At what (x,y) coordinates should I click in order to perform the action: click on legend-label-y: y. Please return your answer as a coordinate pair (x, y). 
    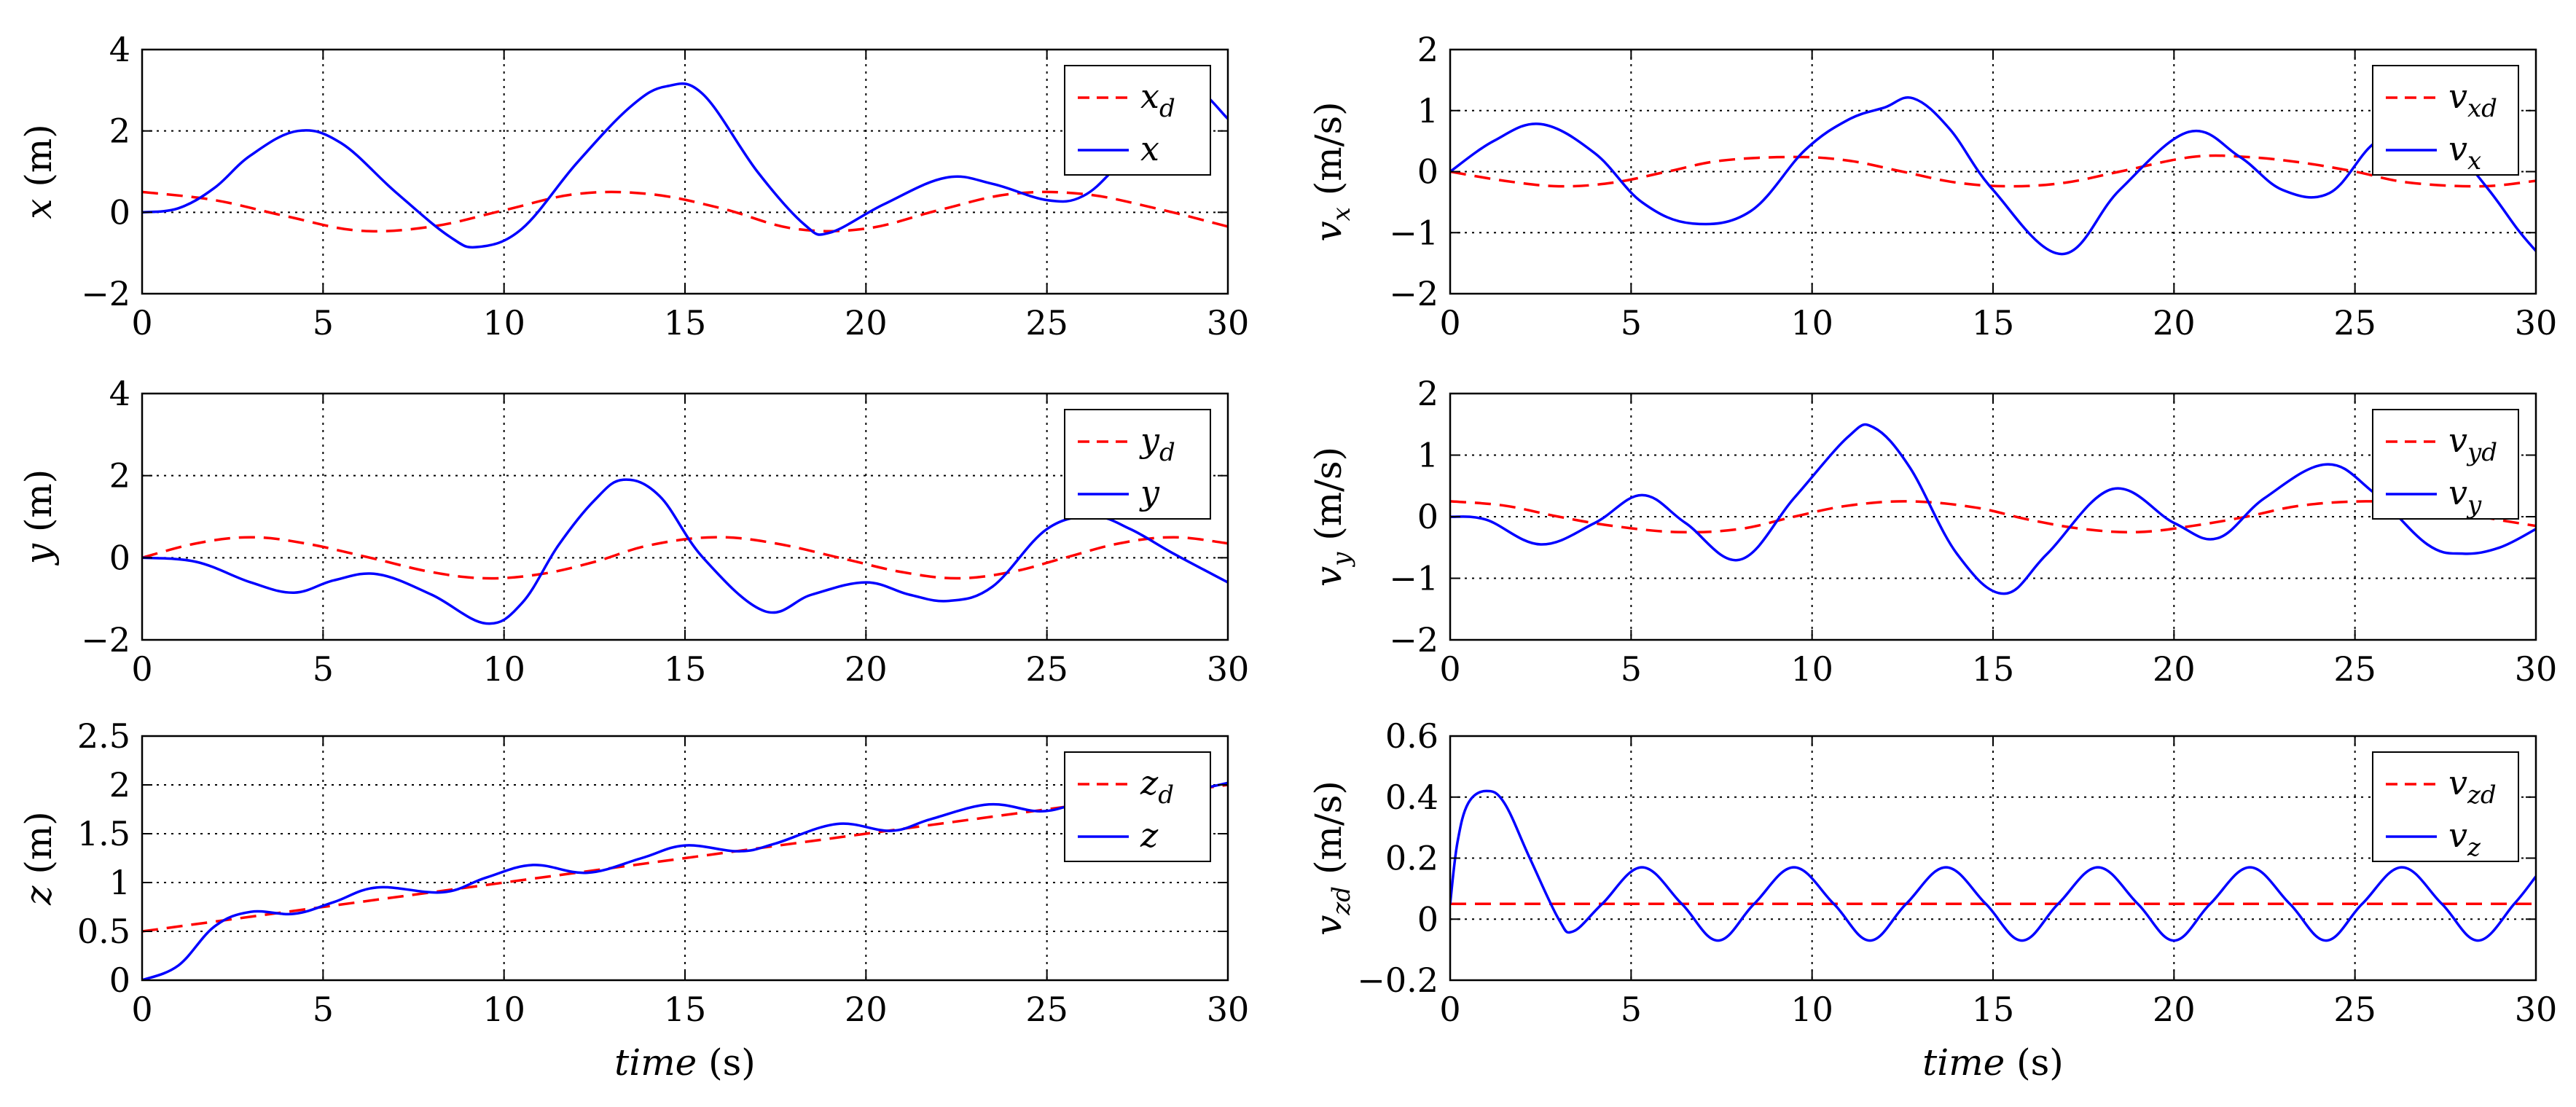
    Looking at the image, I should click on (1149, 492).